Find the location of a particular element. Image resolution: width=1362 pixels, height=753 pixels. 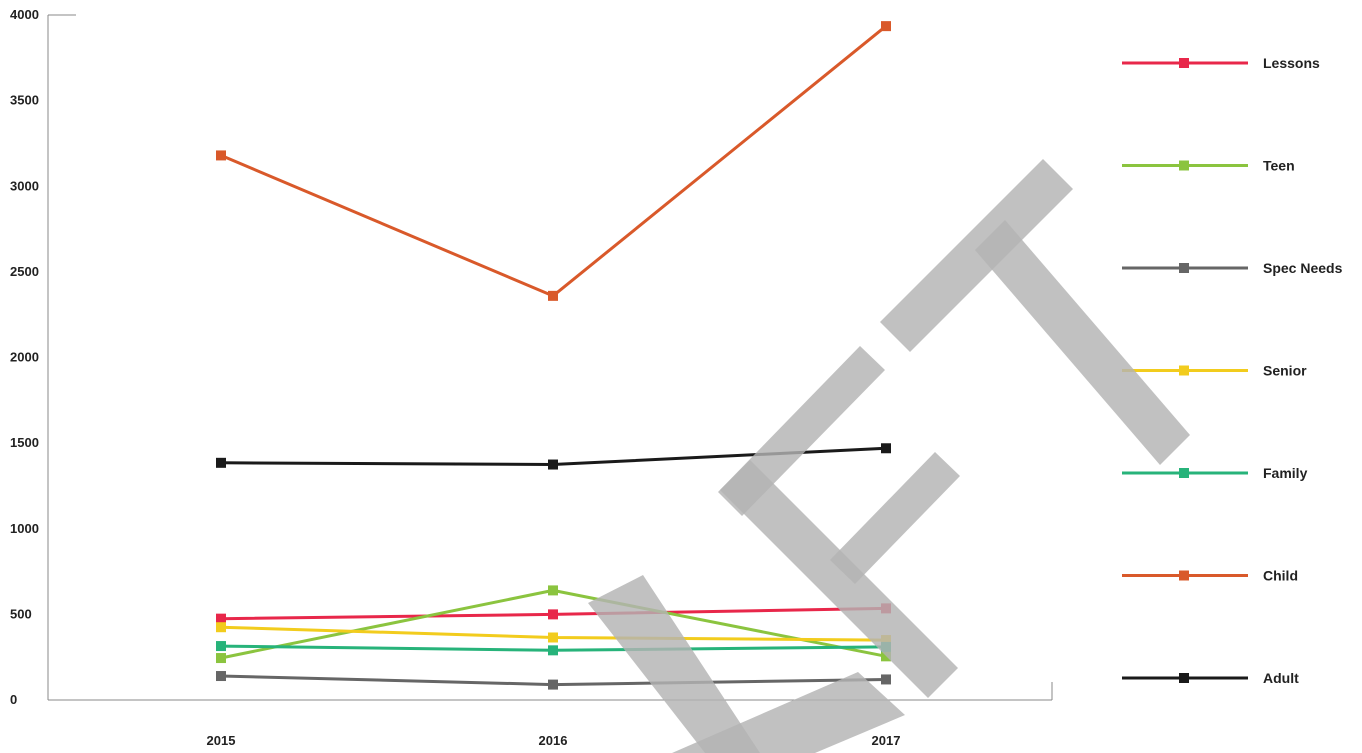

series-lessons is located at coordinates (553, 613).